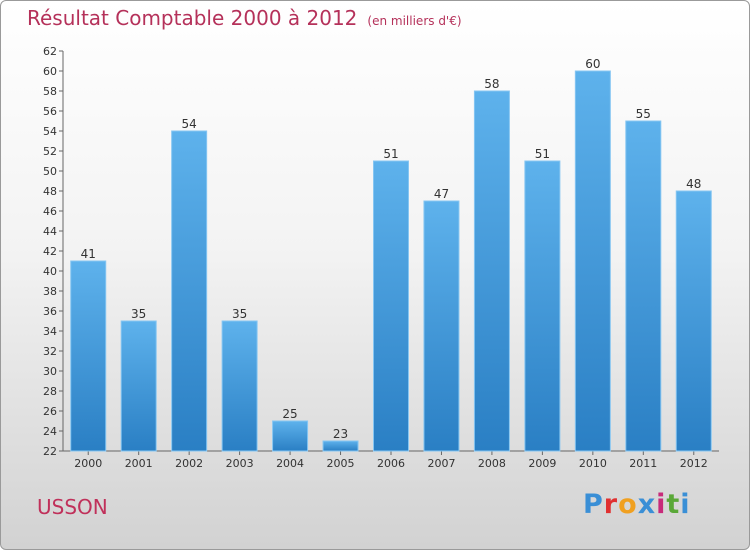  Describe the element at coordinates (88, 356) in the screenshot. I see `bar-2000` at that location.